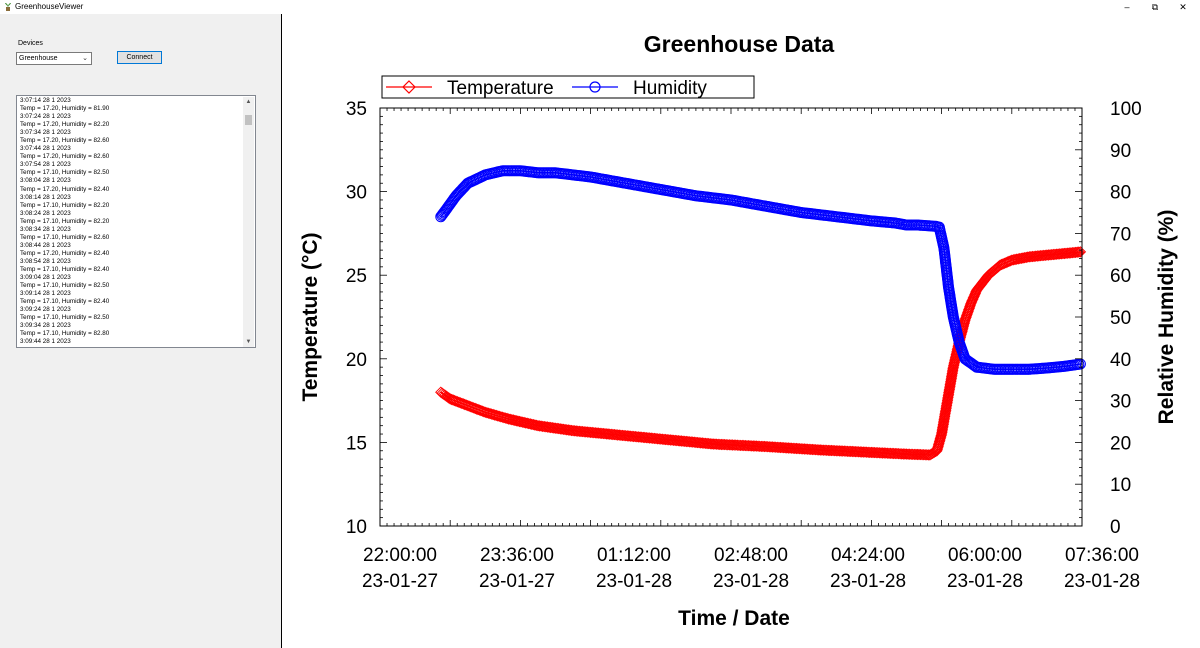  What do you see at coordinates (1120, 234) in the screenshot?
I see `y2-tick-label: 70` at bounding box center [1120, 234].